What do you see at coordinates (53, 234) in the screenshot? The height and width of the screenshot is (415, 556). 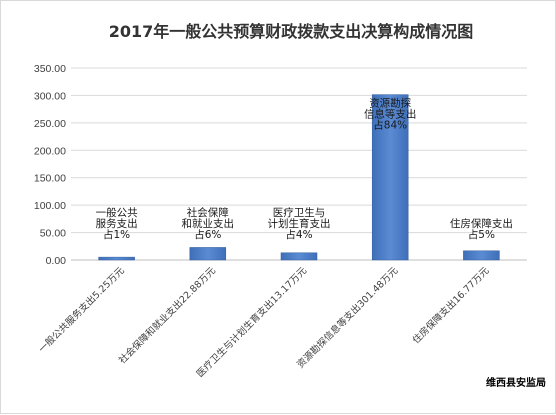 I see `y-tick-label: 50.00` at bounding box center [53, 234].